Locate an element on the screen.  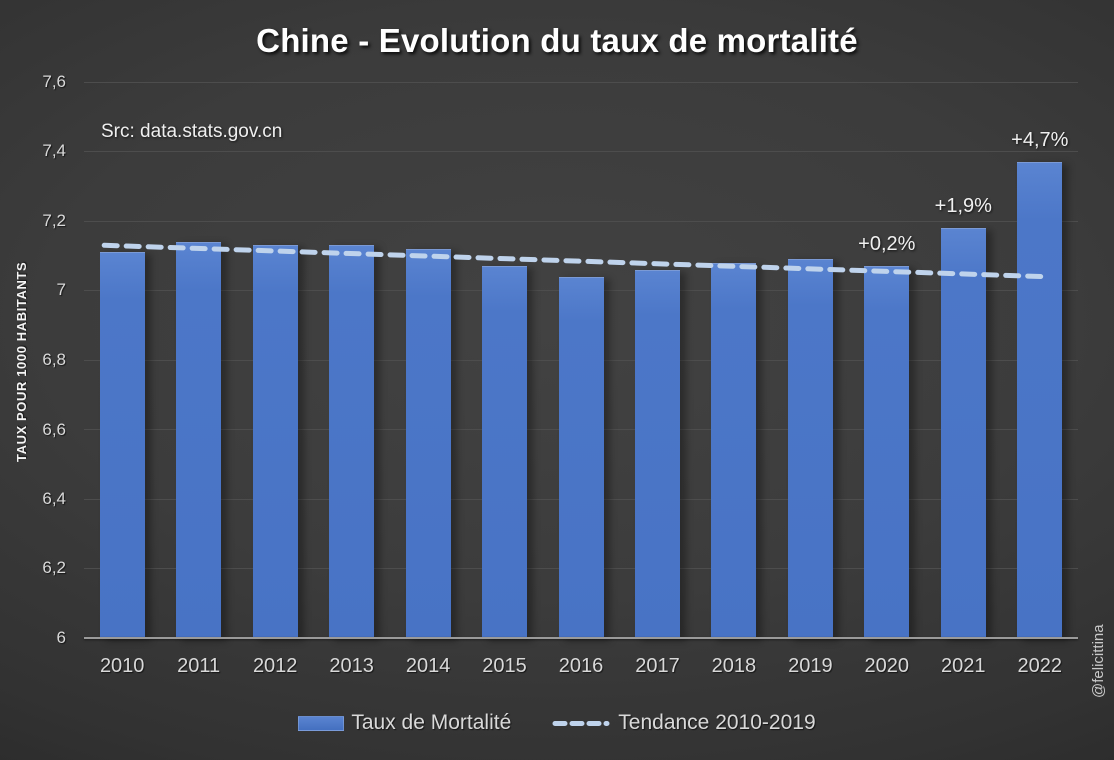
annotation-2020: +0,2% is located at coordinates (887, 244).